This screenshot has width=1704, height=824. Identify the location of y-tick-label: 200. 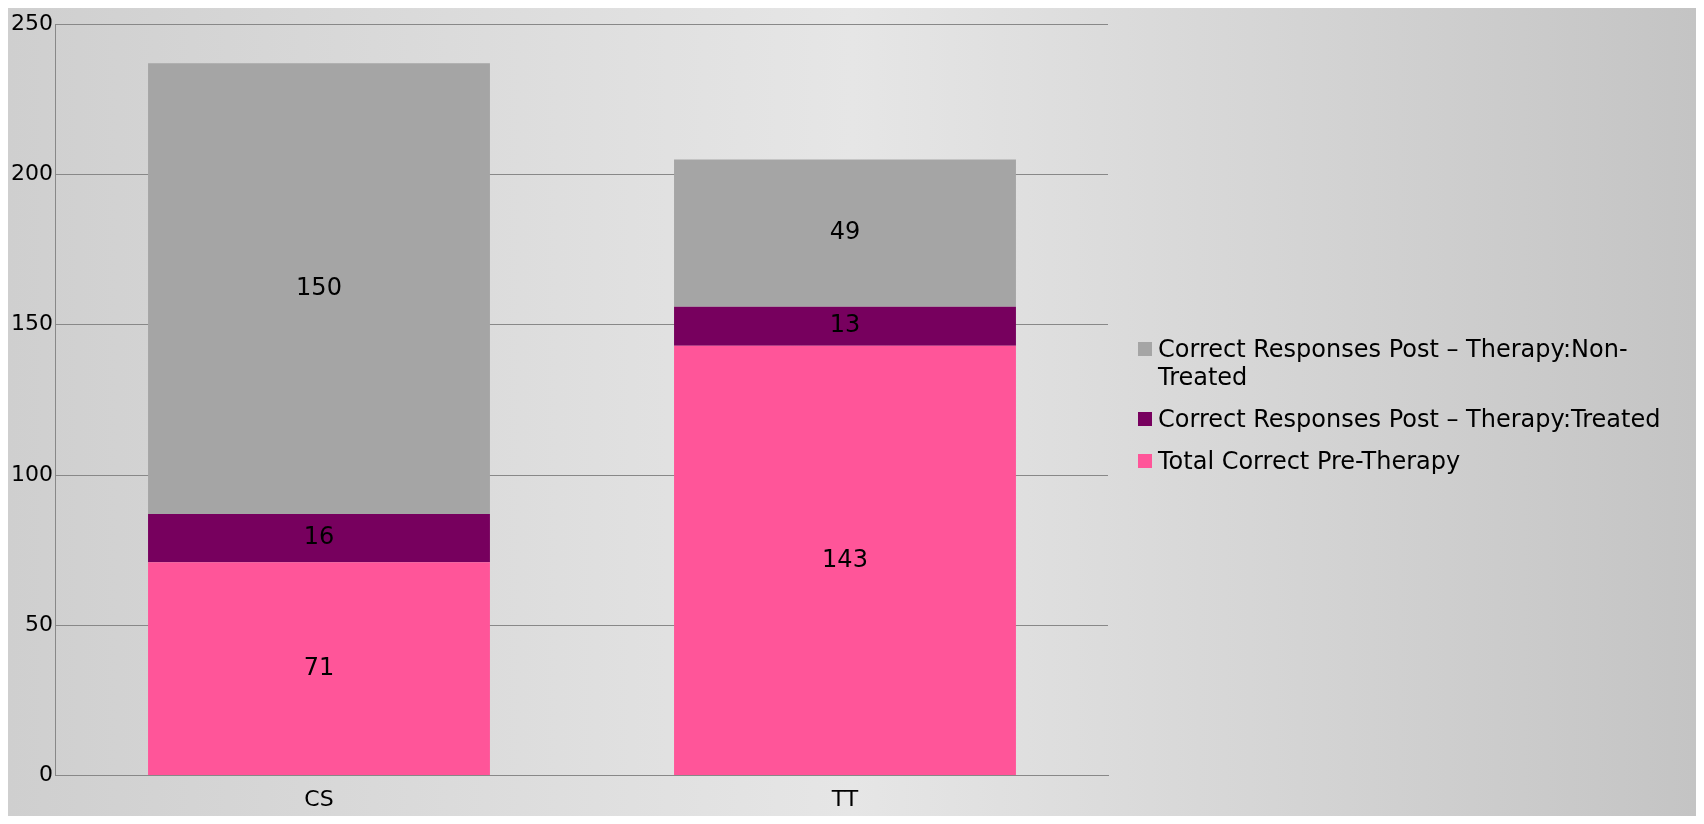
(31, 173).